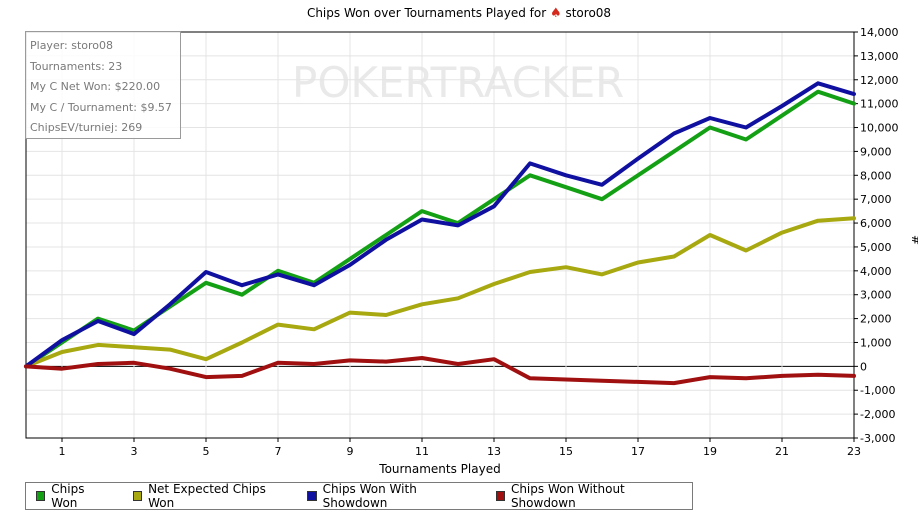 Image resolution: width=918 pixels, height=523 pixels. What do you see at coordinates (72, 45) in the screenshot?
I see `stats-line: Player: storo08` at bounding box center [72, 45].